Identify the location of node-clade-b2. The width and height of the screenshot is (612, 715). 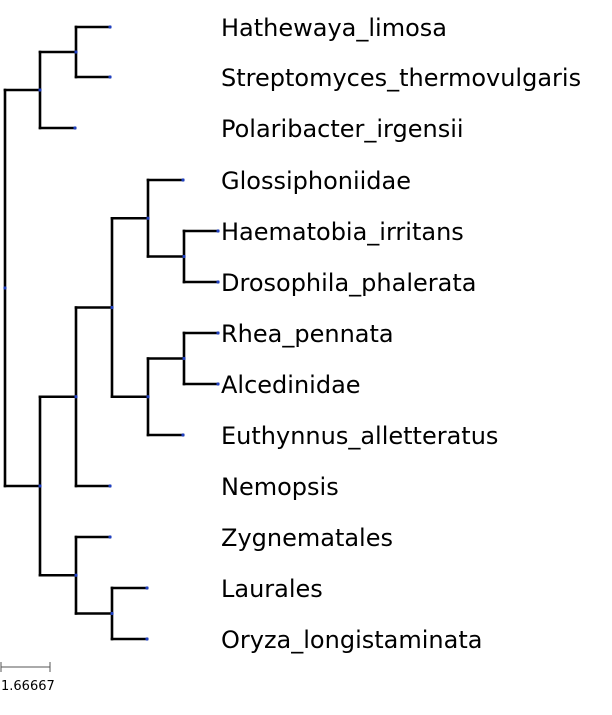
(76, 575).